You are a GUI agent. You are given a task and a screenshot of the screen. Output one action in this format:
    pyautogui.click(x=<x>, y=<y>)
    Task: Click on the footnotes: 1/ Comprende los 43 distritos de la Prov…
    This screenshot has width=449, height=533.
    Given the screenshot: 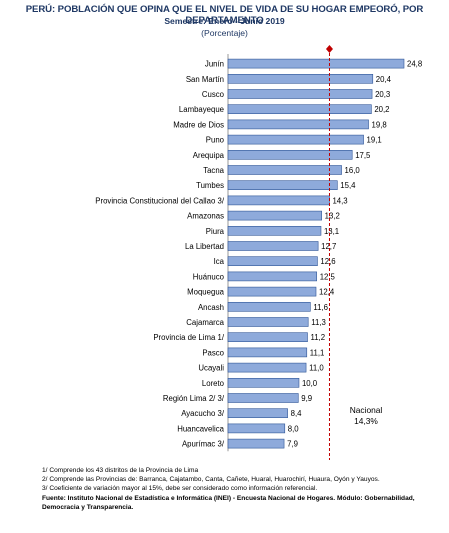 What is the action you would take?
    pyautogui.click(x=242, y=489)
    